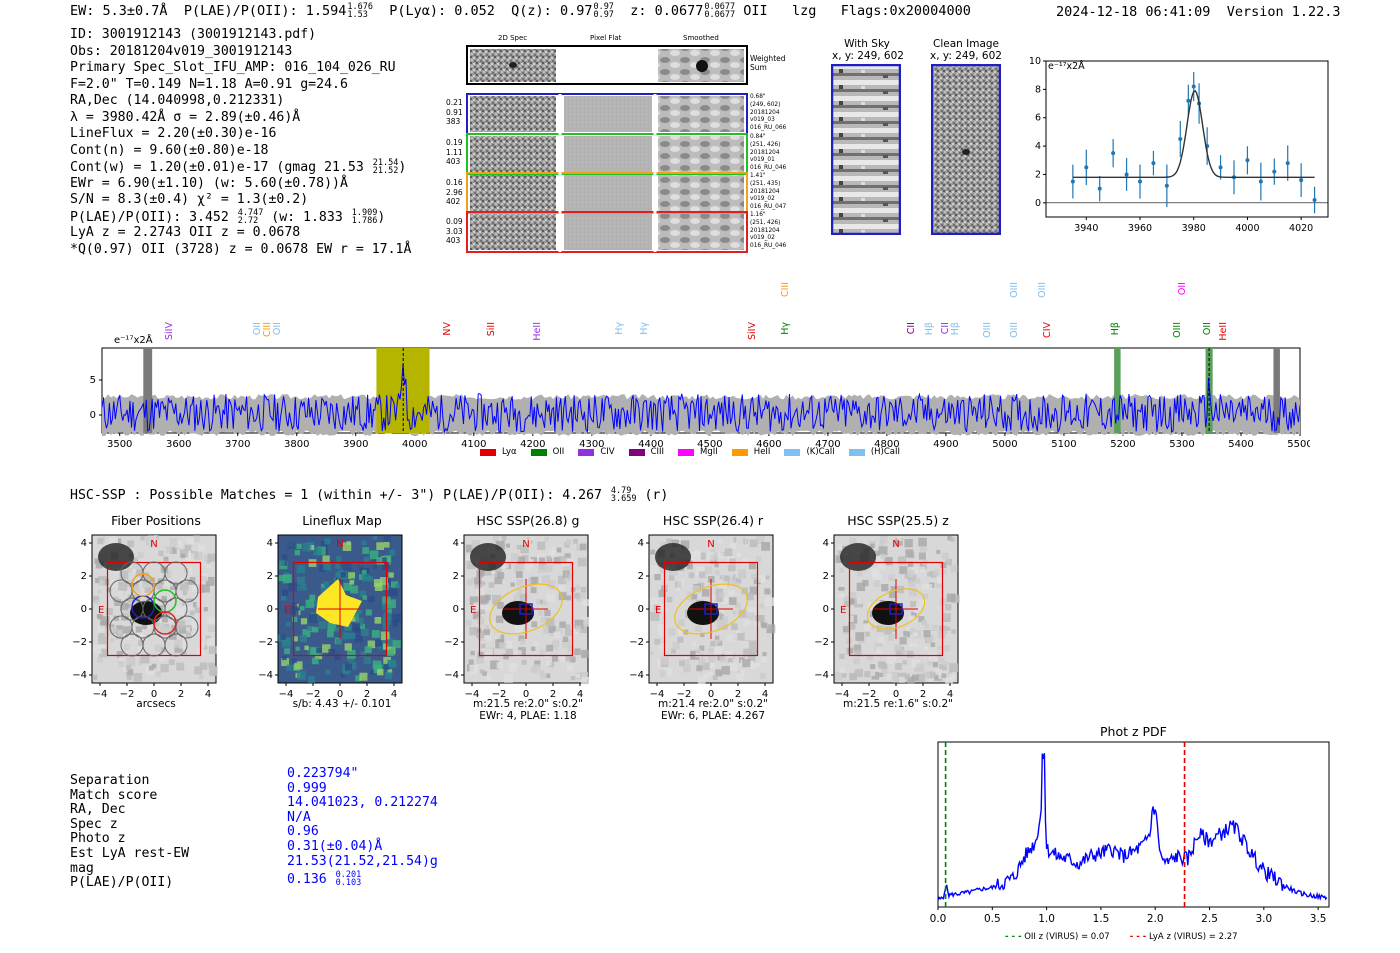 This screenshot has height=953, width=1400. I want to click on hsc-panel-caption: arcsecs, so click(156, 704).